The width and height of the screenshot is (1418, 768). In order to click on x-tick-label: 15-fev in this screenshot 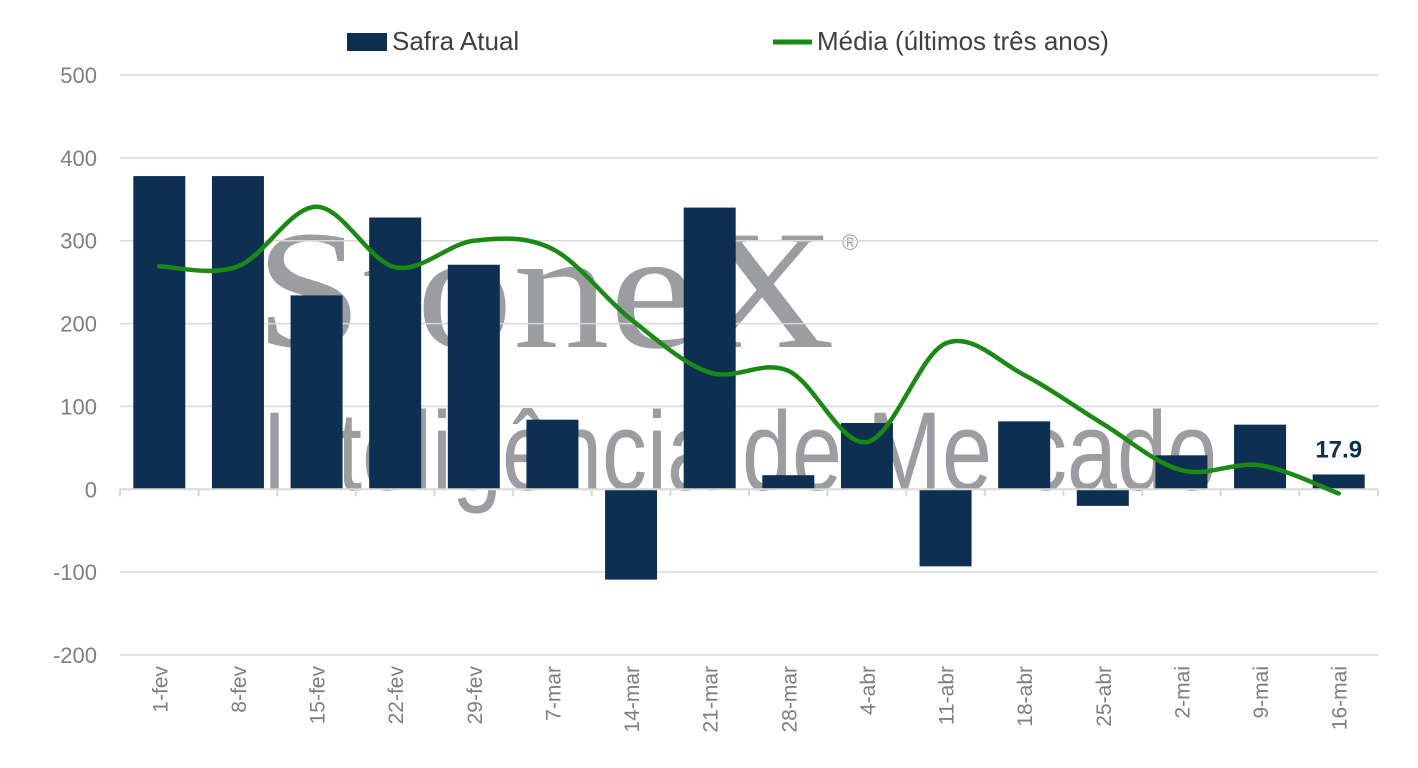, I will do `click(318, 695)`.